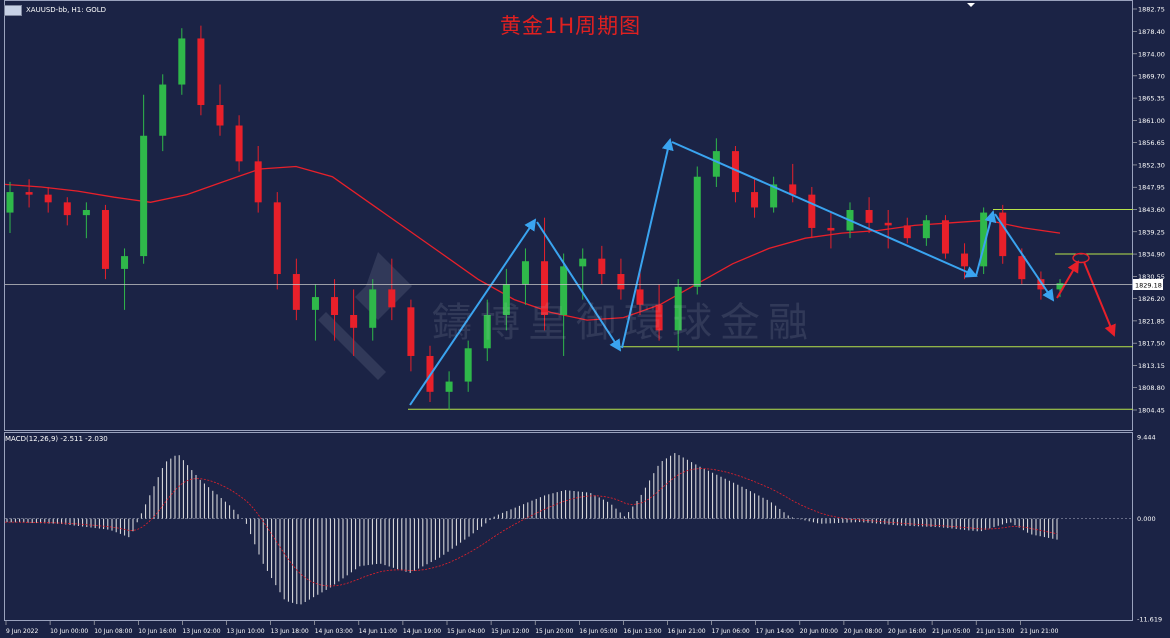 Image resolution: width=1170 pixels, height=638 pixels. Describe the element at coordinates (971, 5) in the screenshot. I see `chart-shift-marker` at that location.